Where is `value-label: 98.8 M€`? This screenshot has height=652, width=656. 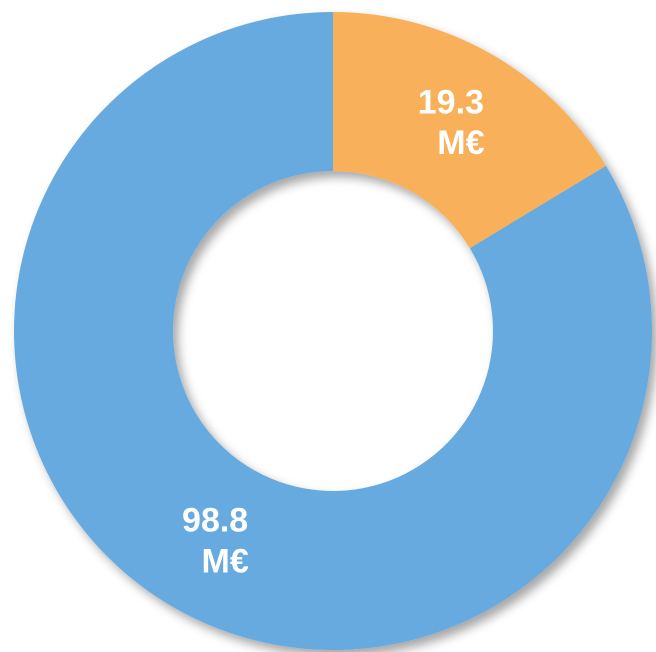 value-label: 98.8 M€ is located at coordinates (215, 541).